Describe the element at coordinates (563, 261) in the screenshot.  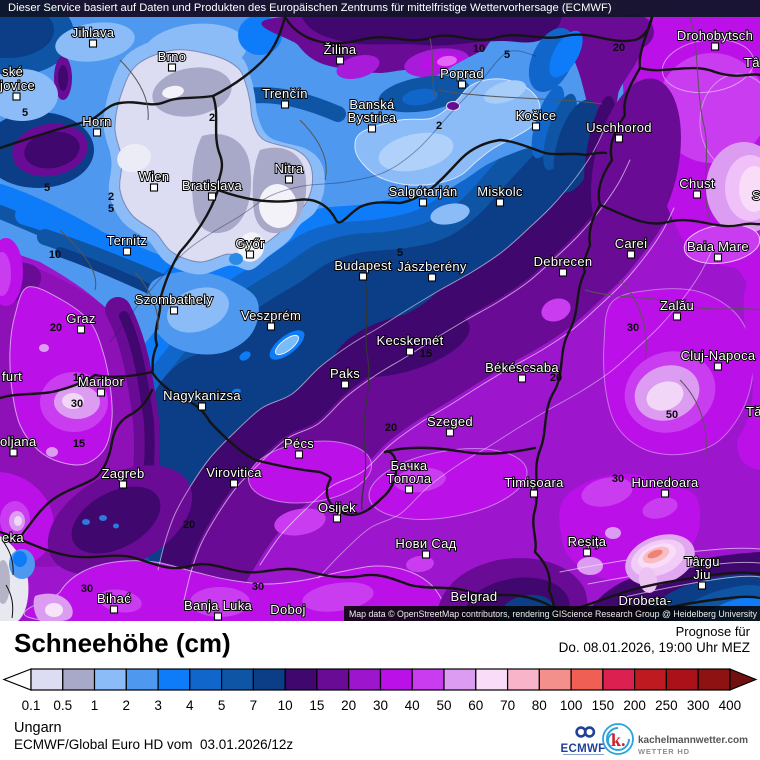
I see `svg-text: Debrecen` at that location.